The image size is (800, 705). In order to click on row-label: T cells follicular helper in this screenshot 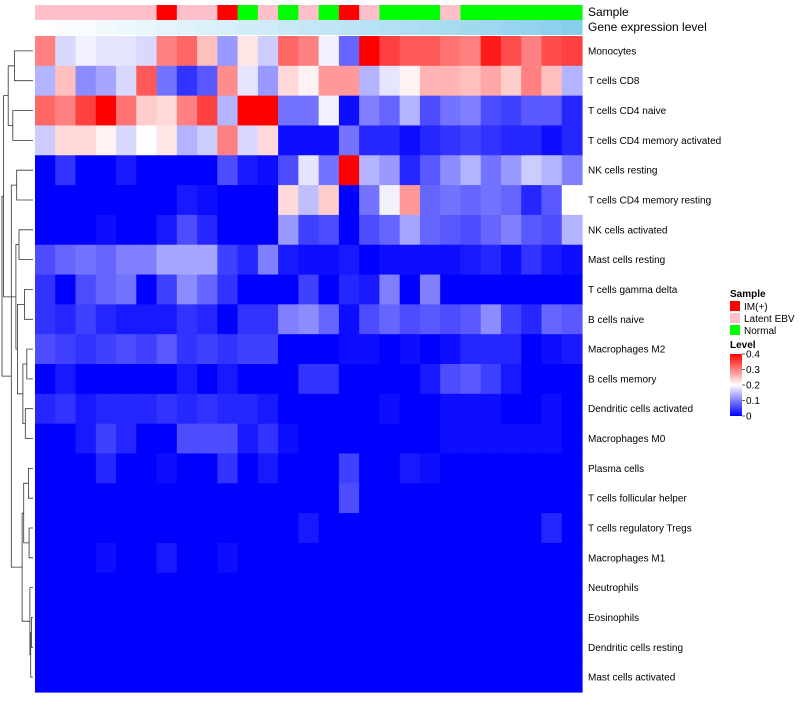, I will do `click(637, 499)`.